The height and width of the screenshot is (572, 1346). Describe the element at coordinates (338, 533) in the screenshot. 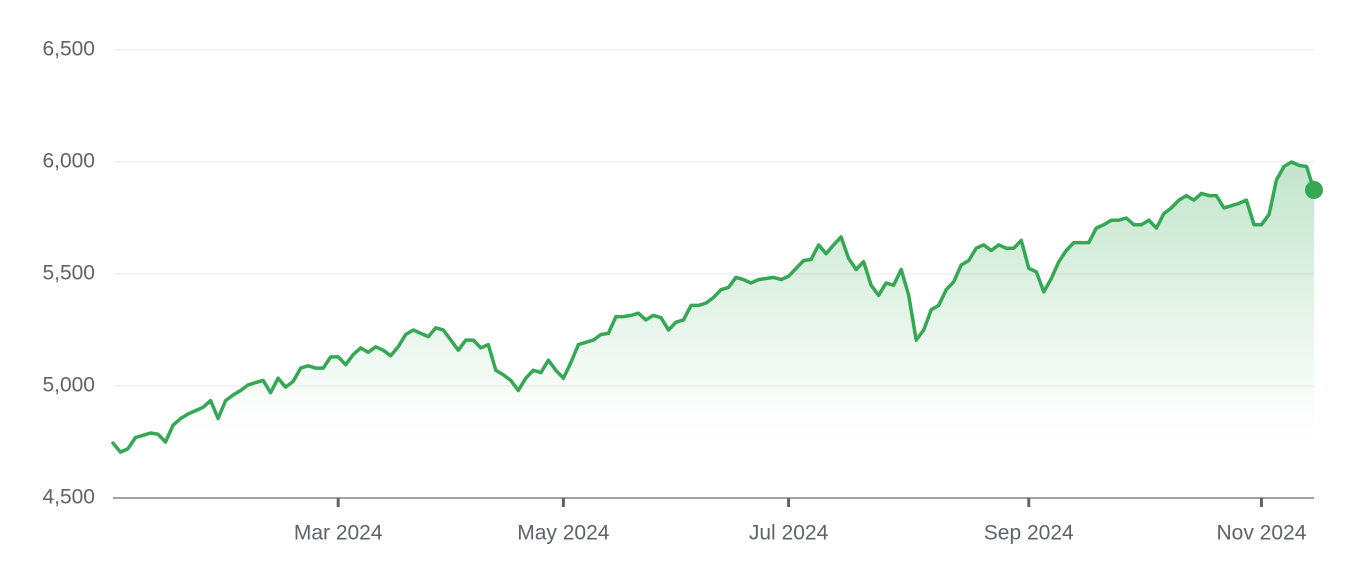

I see `x-tick-label: Mar 2024` at that location.